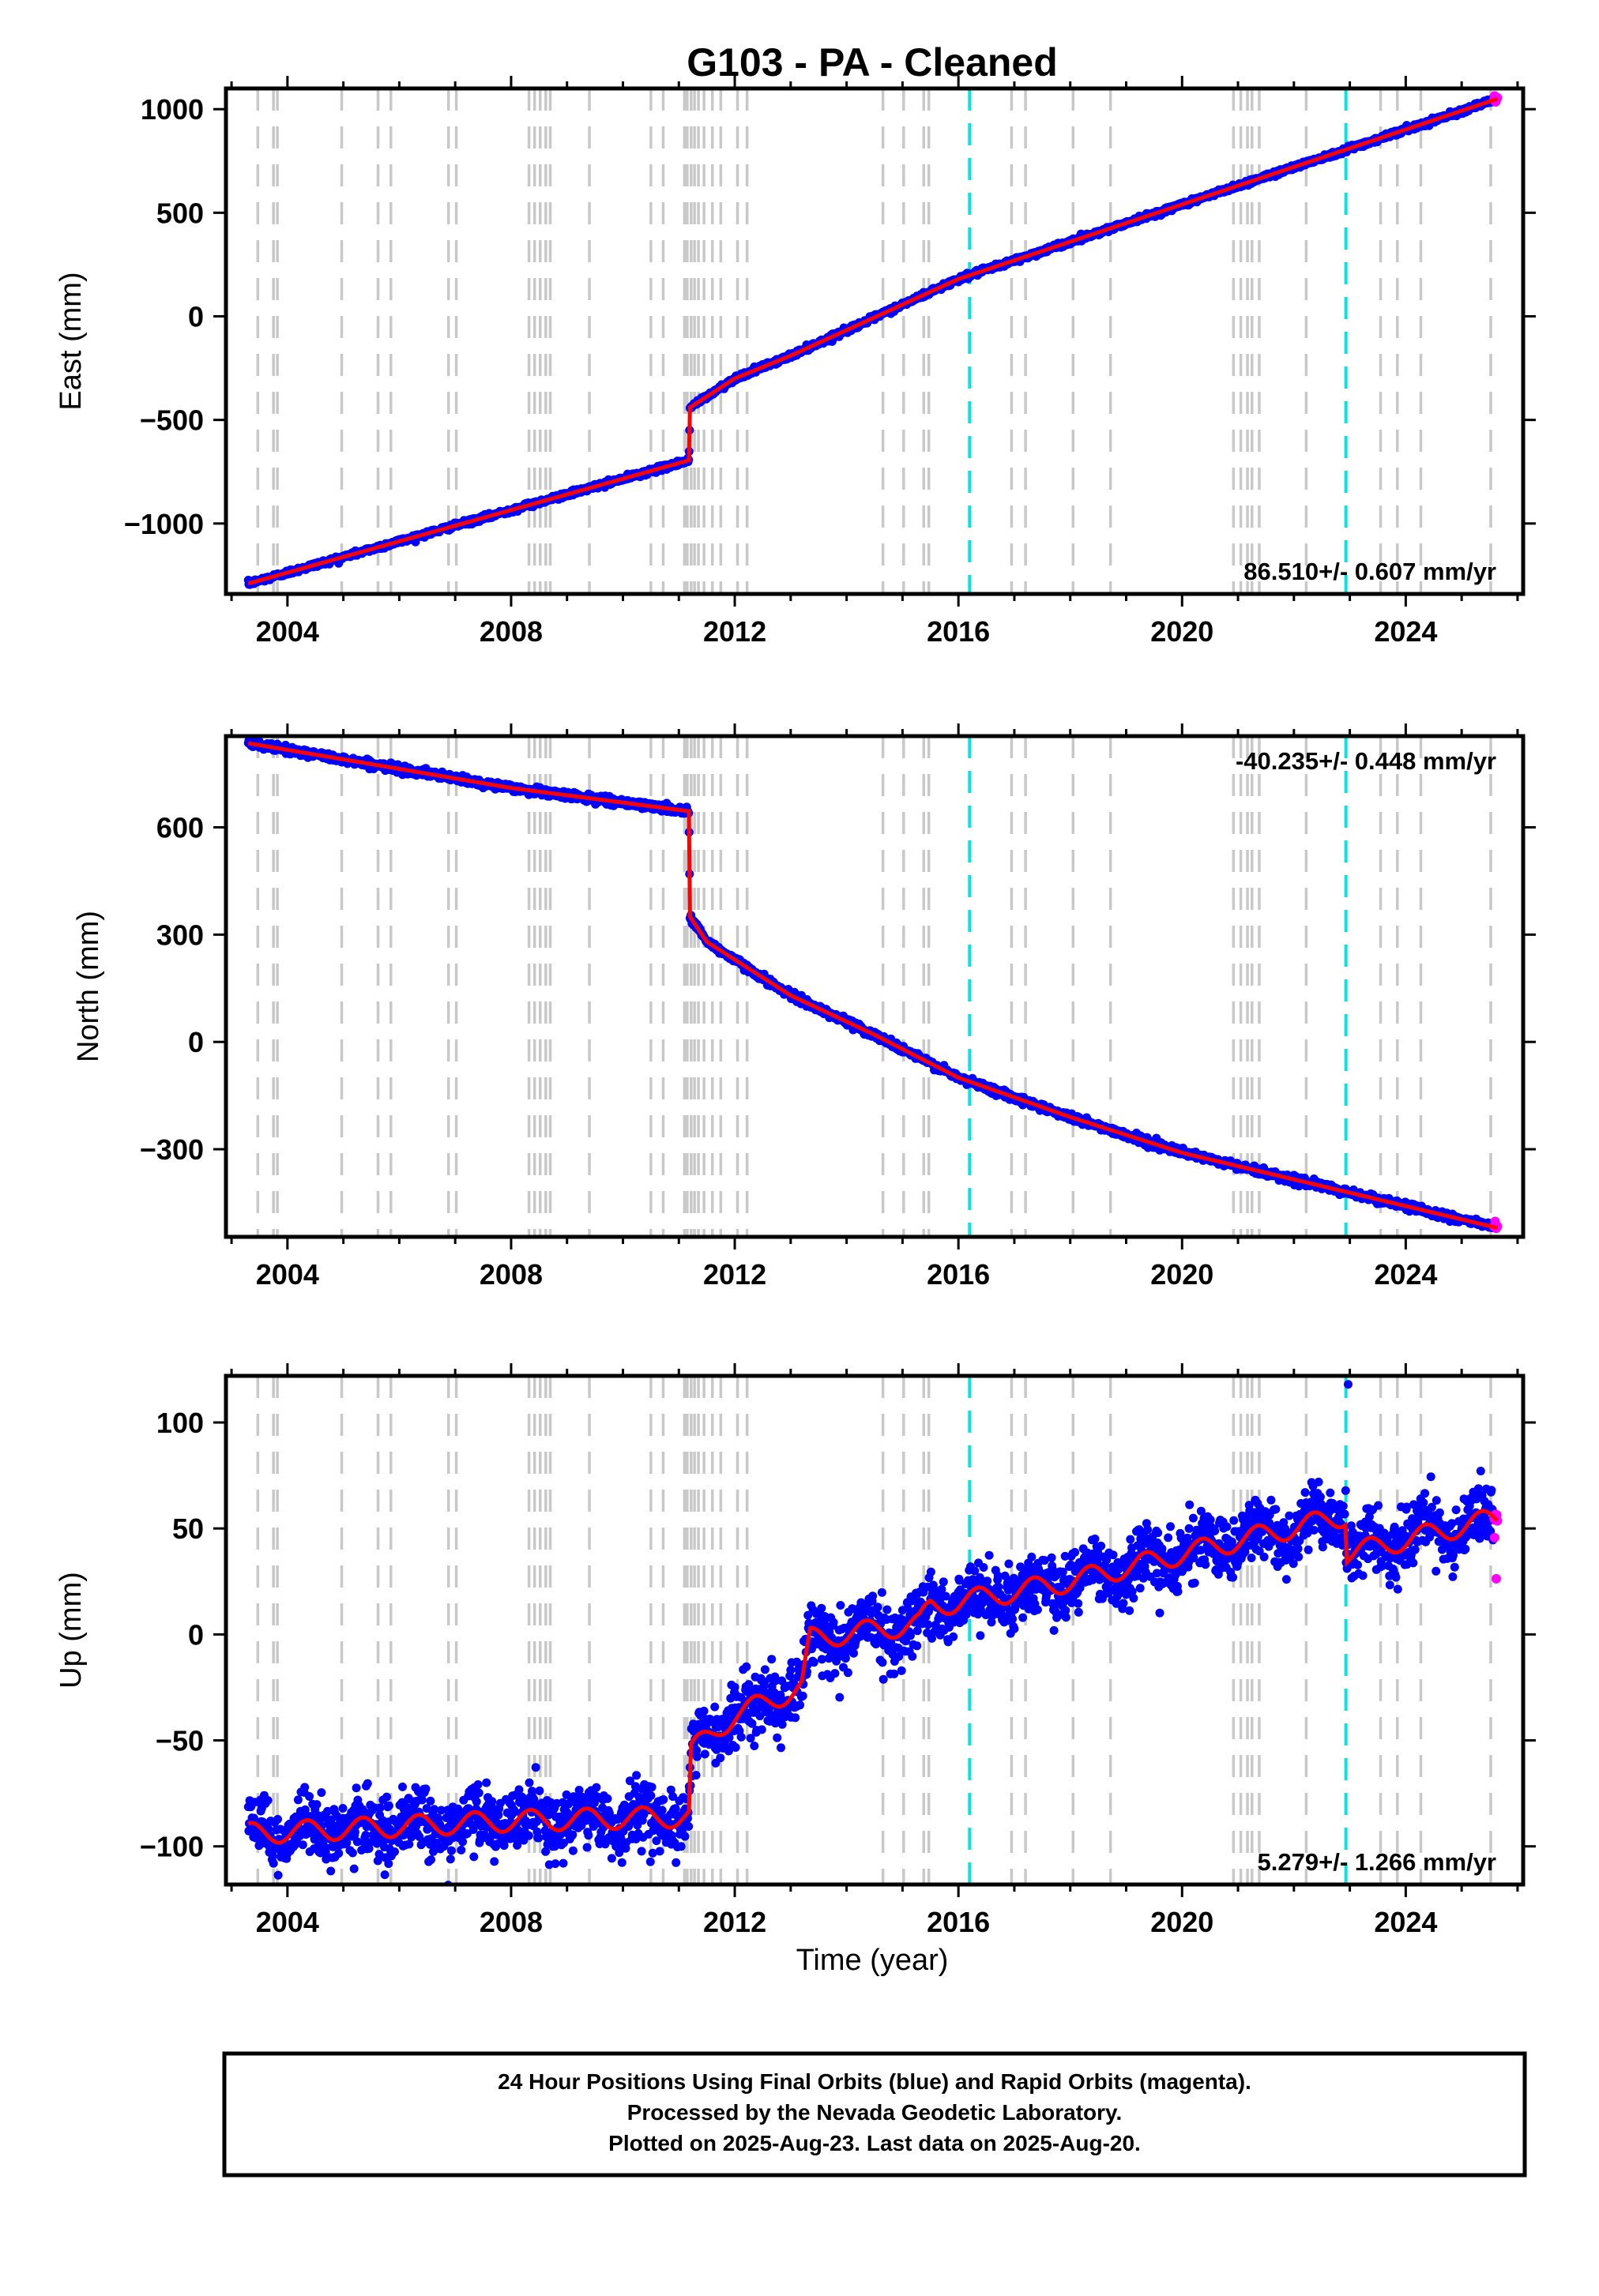  I want to click on y-axis-label: East (mm), so click(71, 341).